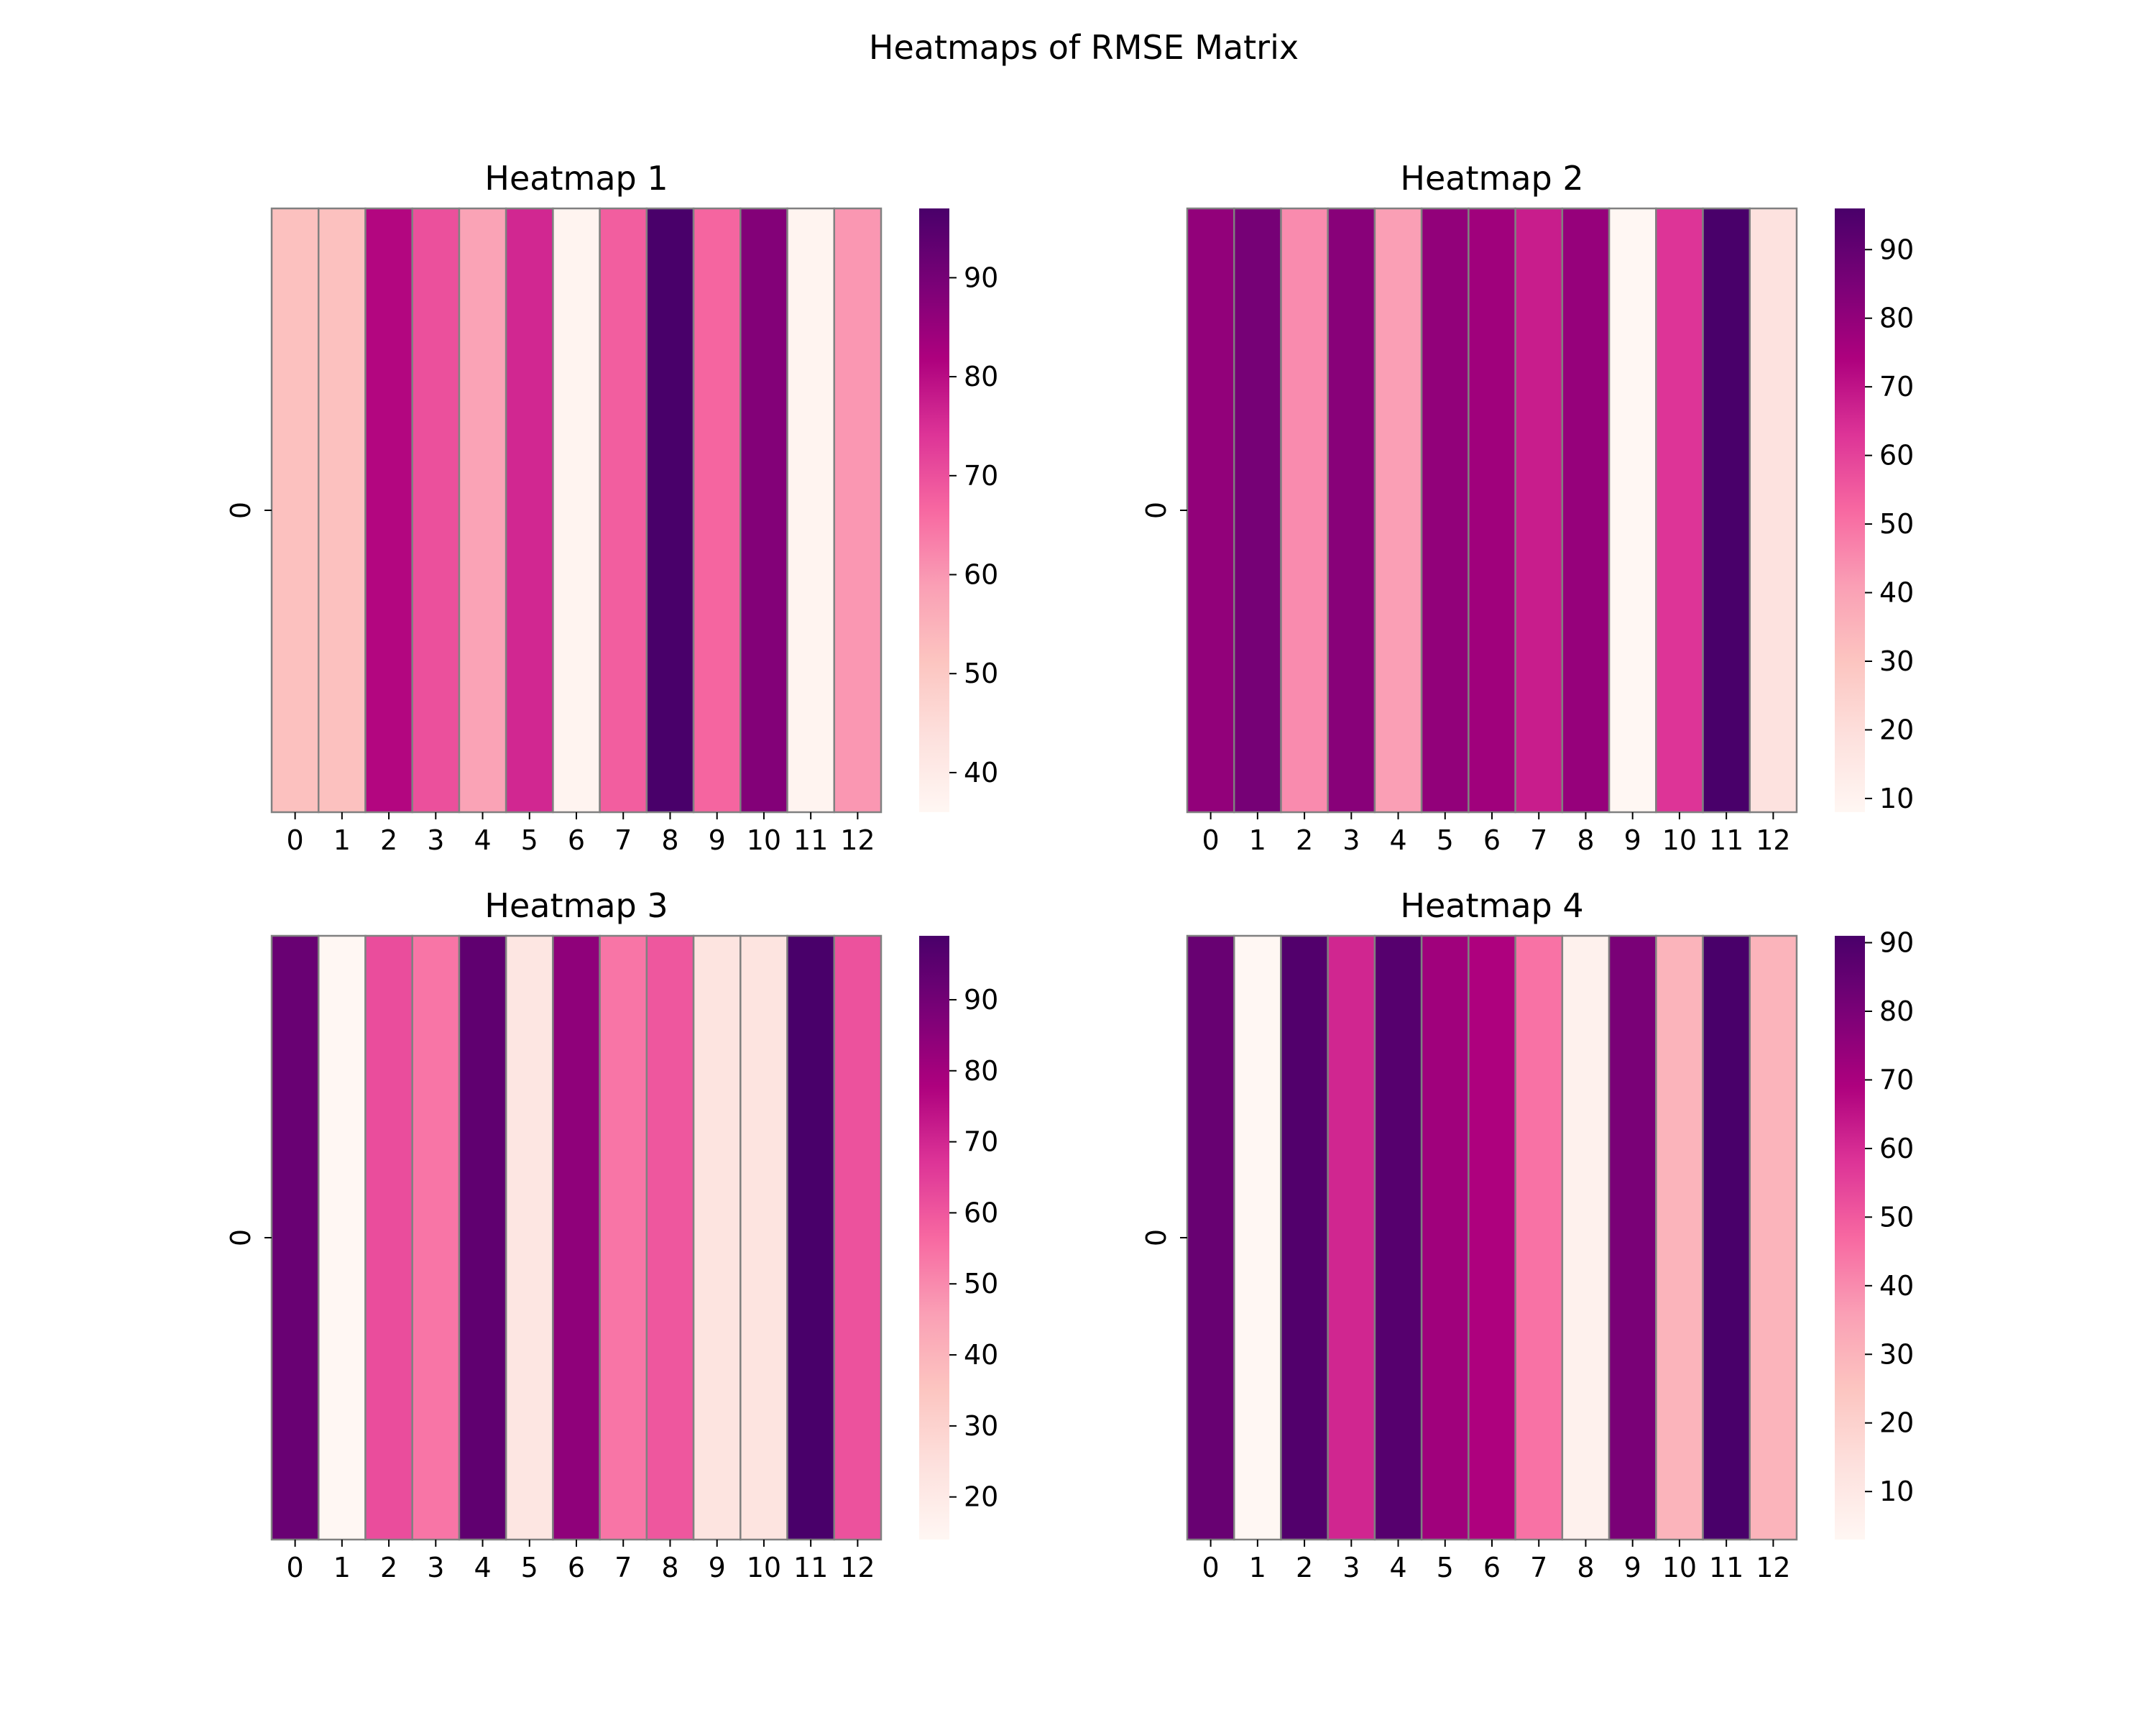 This screenshot has width=2156, height=1725. What do you see at coordinates (1492, 905) in the screenshot?
I see `heatmap-title: Heatmap 4` at bounding box center [1492, 905].